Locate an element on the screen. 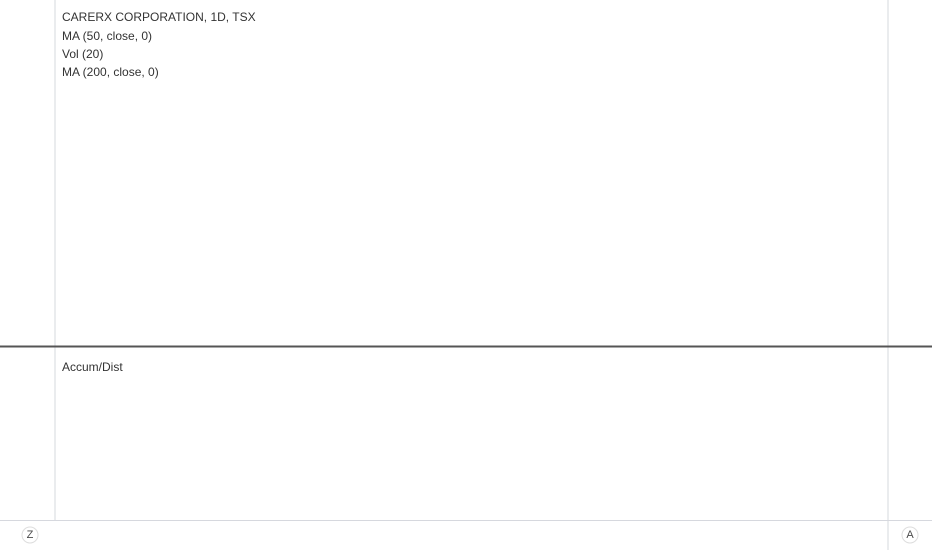 The height and width of the screenshot is (550, 932). legend-ma50: MA (50, close, 0) is located at coordinates (107, 36).